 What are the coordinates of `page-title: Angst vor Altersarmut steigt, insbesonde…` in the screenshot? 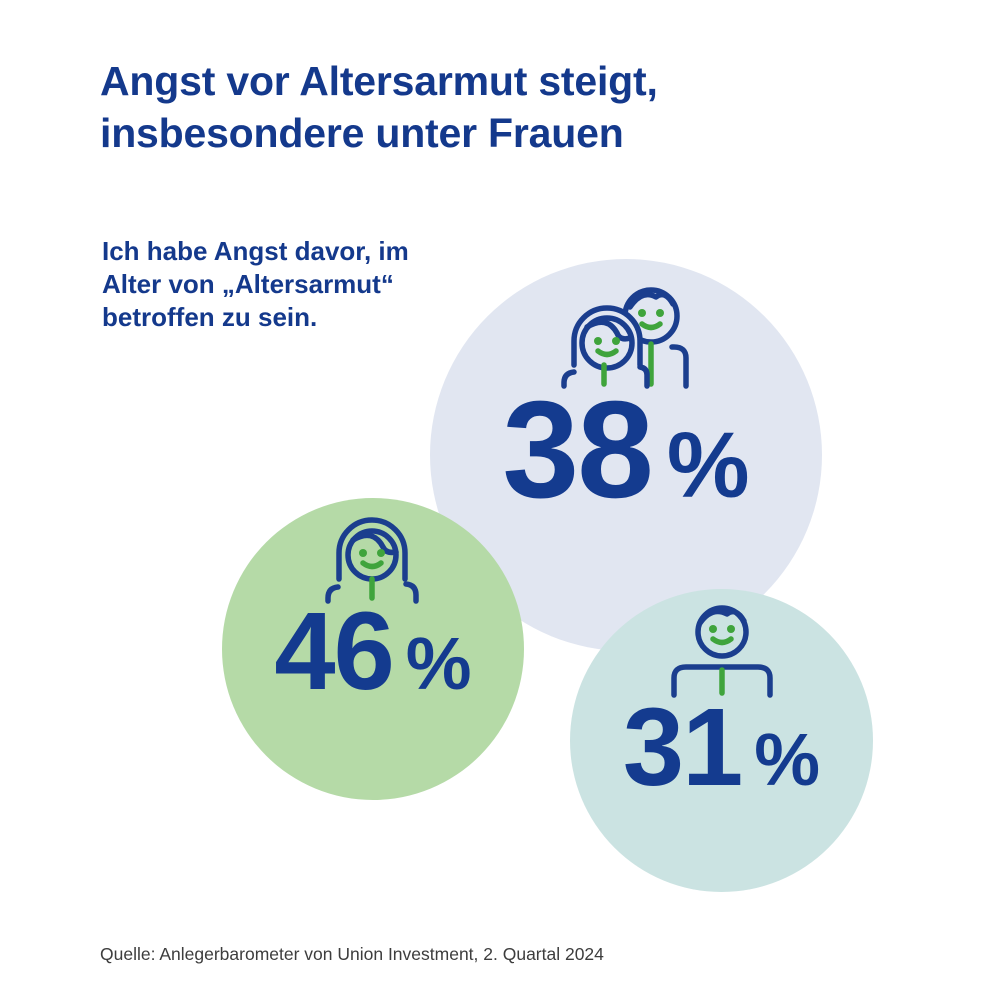 It's located at (379, 107).